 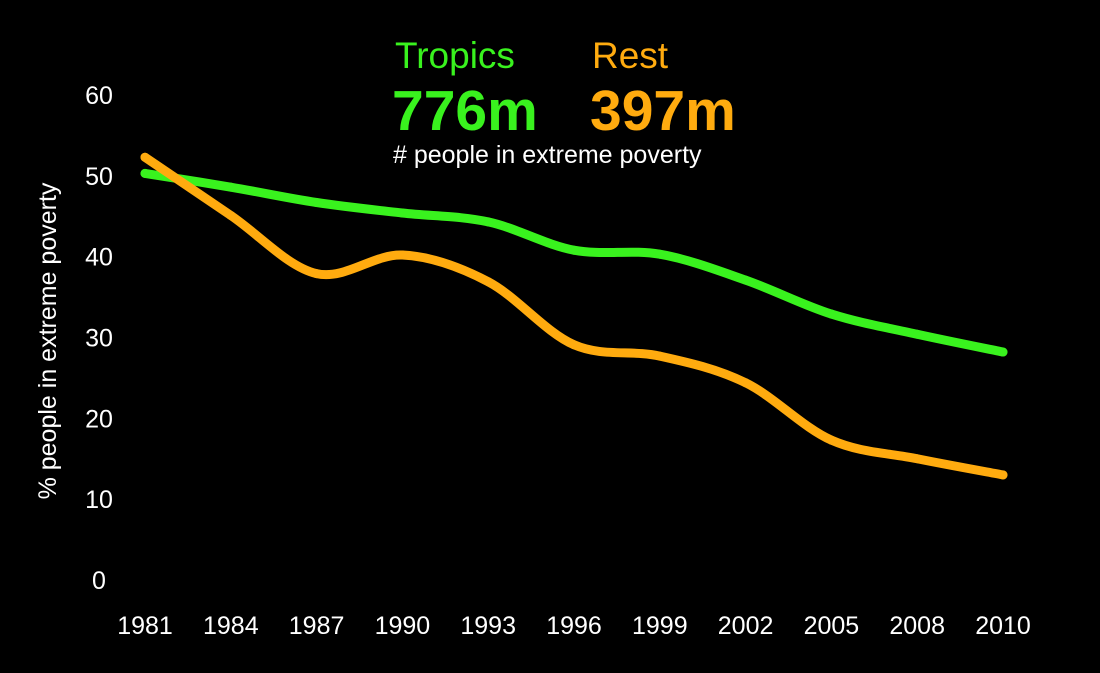 I want to click on y-tick-label-20: 20, so click(x=99, y=419).